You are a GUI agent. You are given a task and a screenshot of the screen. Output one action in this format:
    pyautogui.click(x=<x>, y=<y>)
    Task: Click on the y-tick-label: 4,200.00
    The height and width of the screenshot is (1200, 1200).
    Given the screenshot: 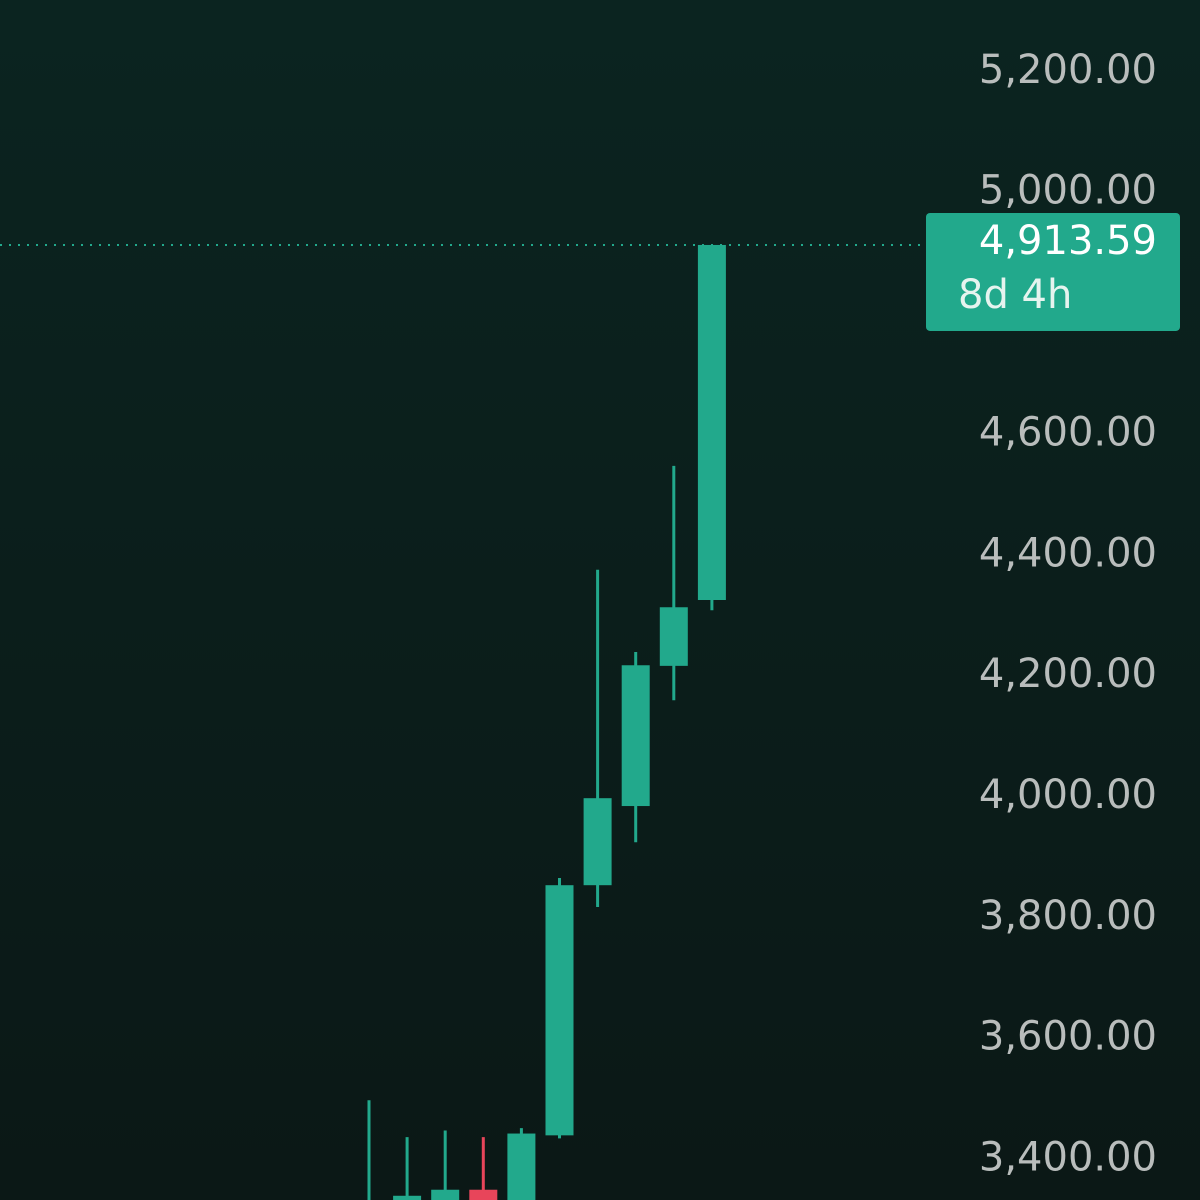 What is the action you would take?
    pyautogui.click(x=1068, y=674)
    